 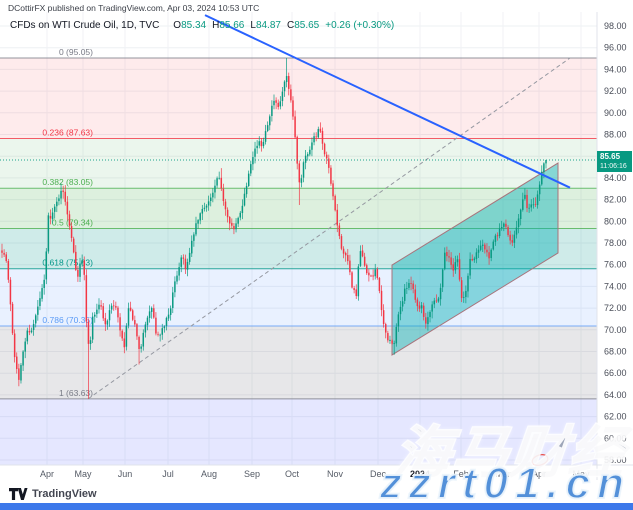 What do you see at coordinates (194, 25) in the screenshot?
I see `open-value: 85.34` at bounding box center [194, 25].